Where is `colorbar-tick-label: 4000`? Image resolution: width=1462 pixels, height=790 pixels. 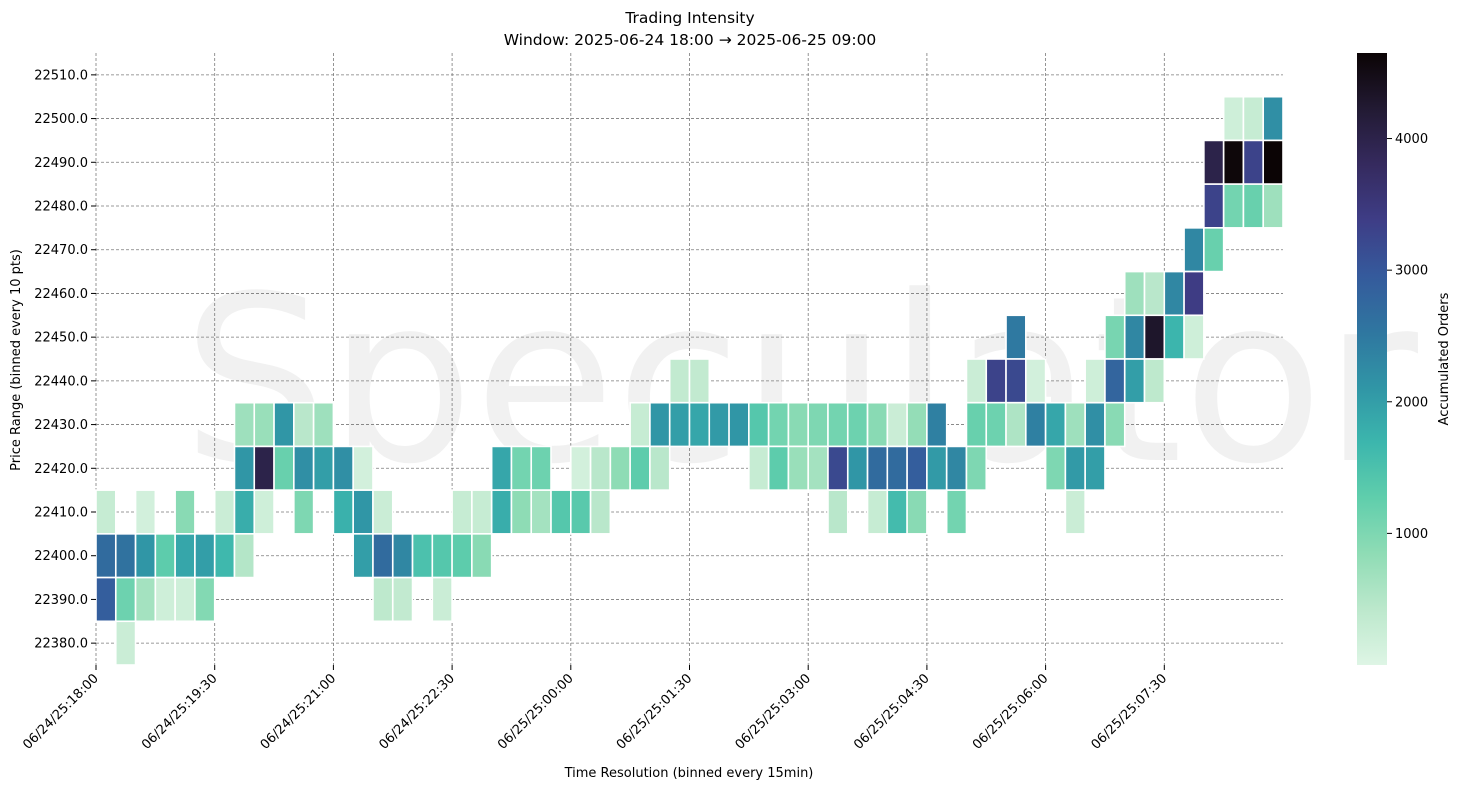 colorbar-tick-label: 4000 is located at coordinates (1411, 139).